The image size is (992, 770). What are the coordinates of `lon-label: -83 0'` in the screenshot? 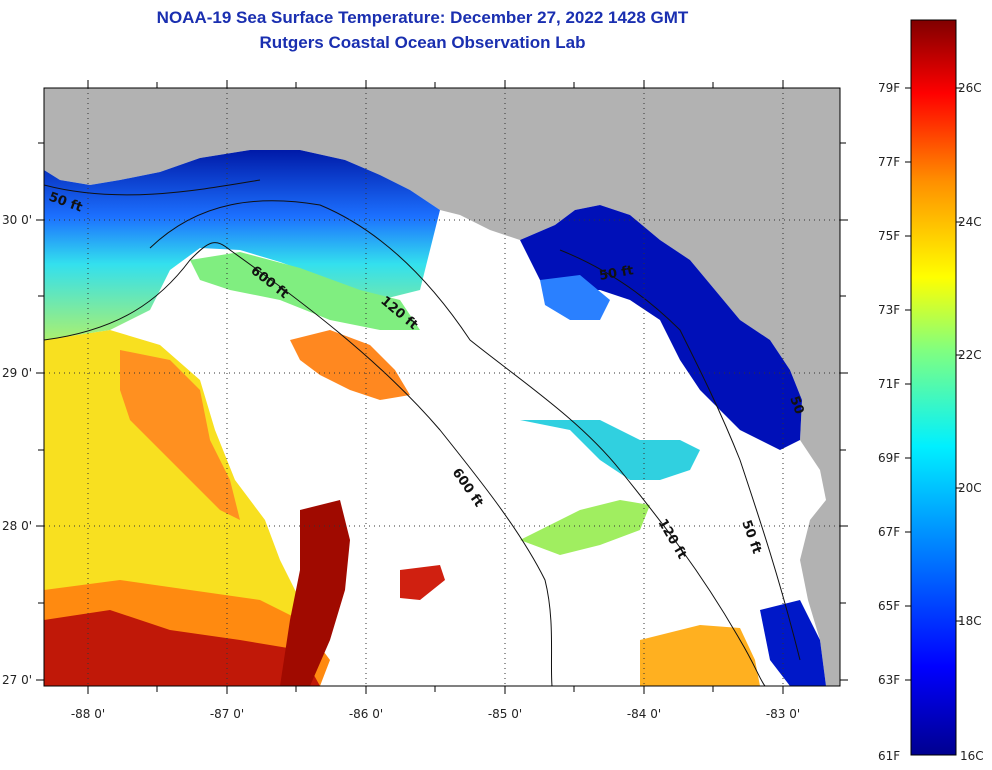 It's located at (783, 714).